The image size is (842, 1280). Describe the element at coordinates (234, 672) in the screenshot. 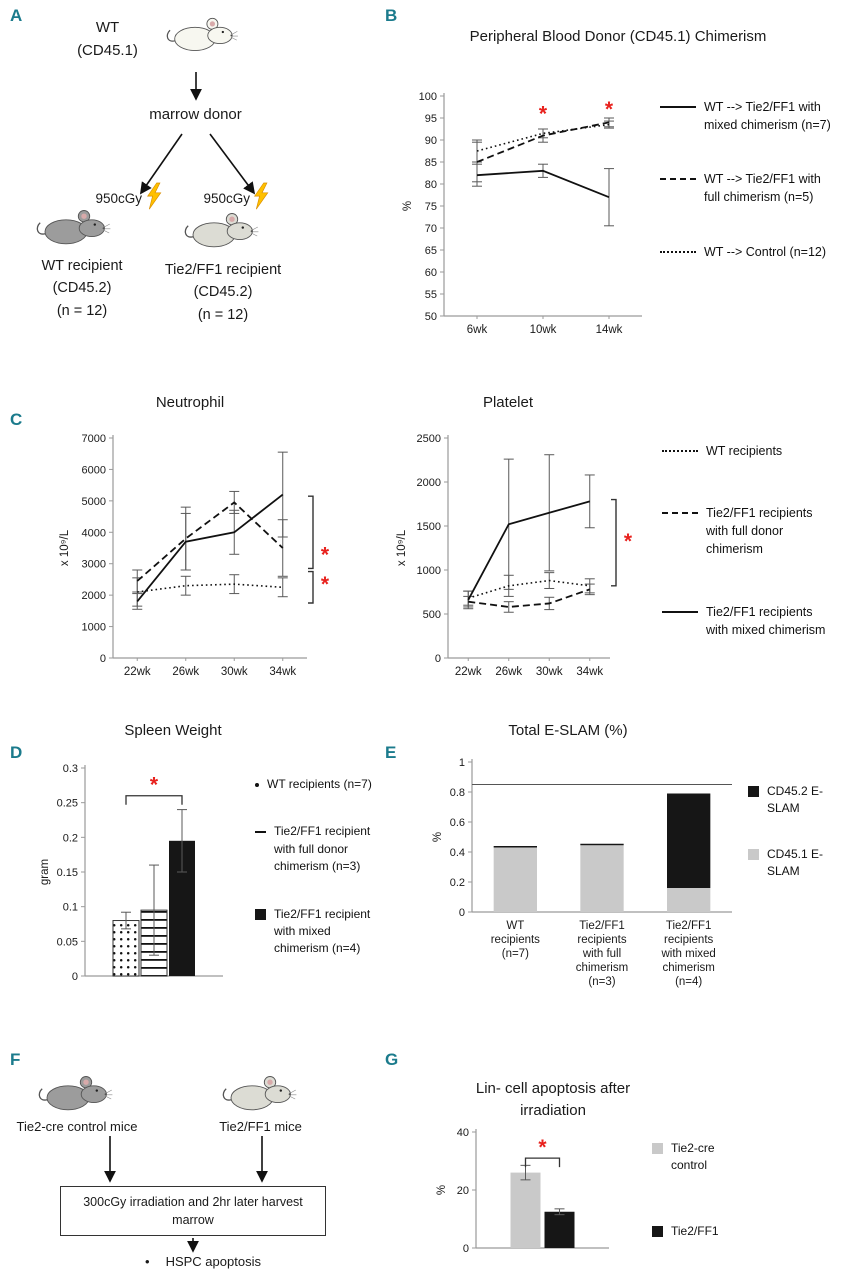

I see `svg-text: 30wk` at that location.